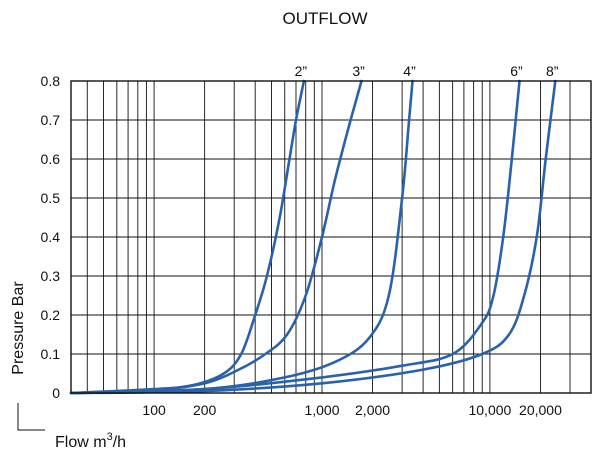  What do you see at coordinates (154, 410) in the screenshot?
I see `x-tick-label: 100` at bounding box center [154, 410].